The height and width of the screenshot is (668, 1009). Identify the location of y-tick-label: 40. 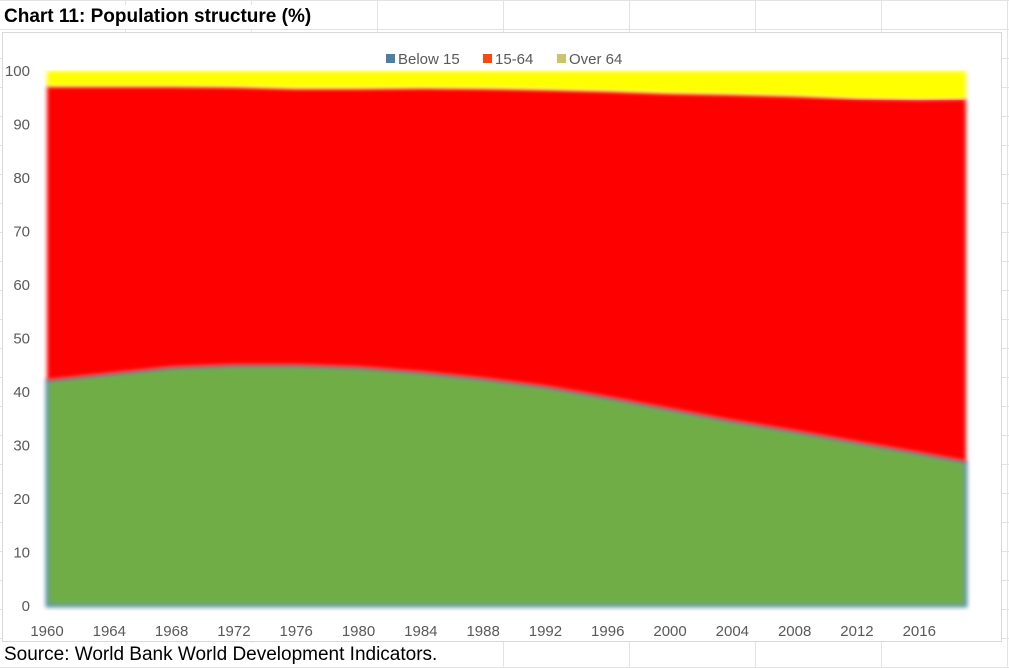
(21, 392).